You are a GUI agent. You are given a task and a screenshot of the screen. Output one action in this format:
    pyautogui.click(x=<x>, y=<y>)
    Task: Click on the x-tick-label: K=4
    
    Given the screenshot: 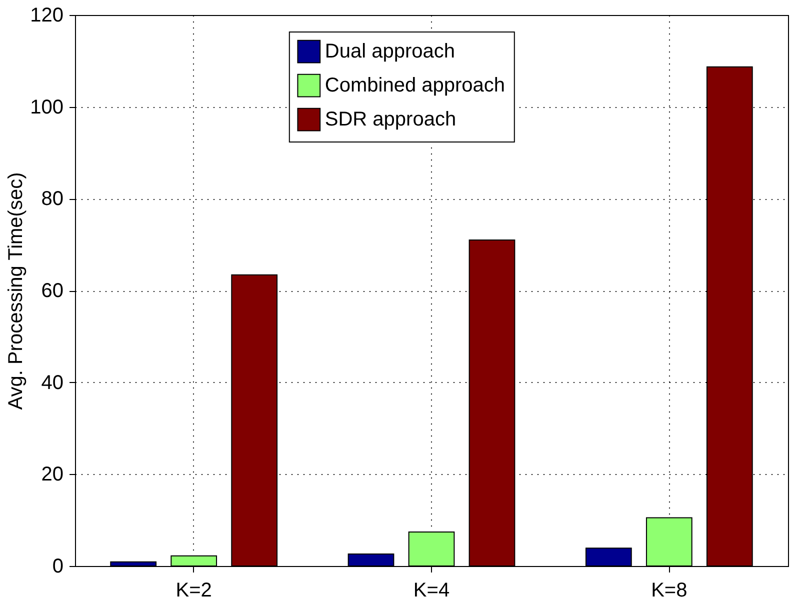 What is the action you would take?
    pyautogui.click(x=431, y=591)
    